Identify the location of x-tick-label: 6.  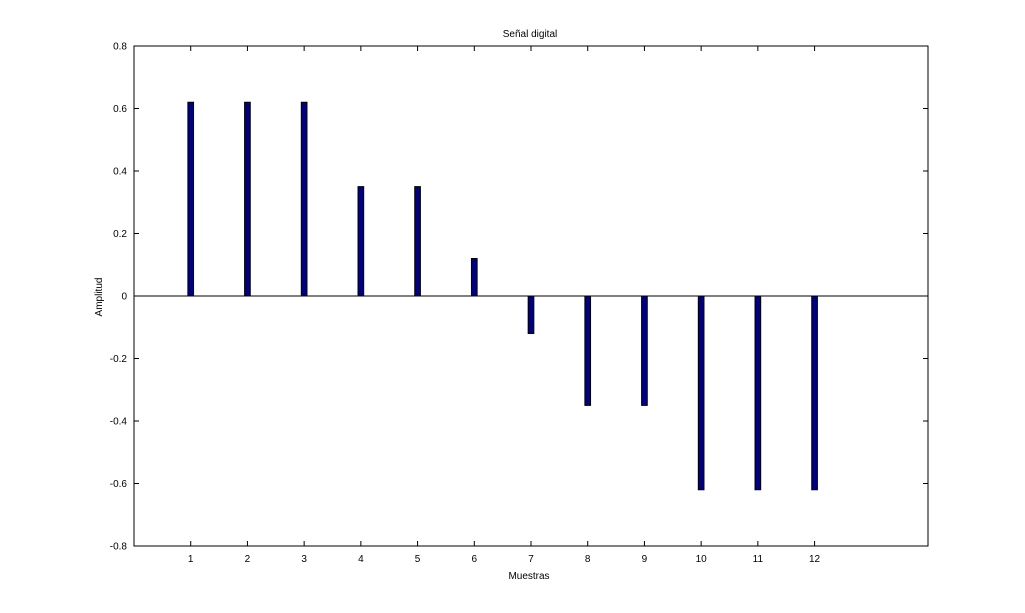
(475, 559).